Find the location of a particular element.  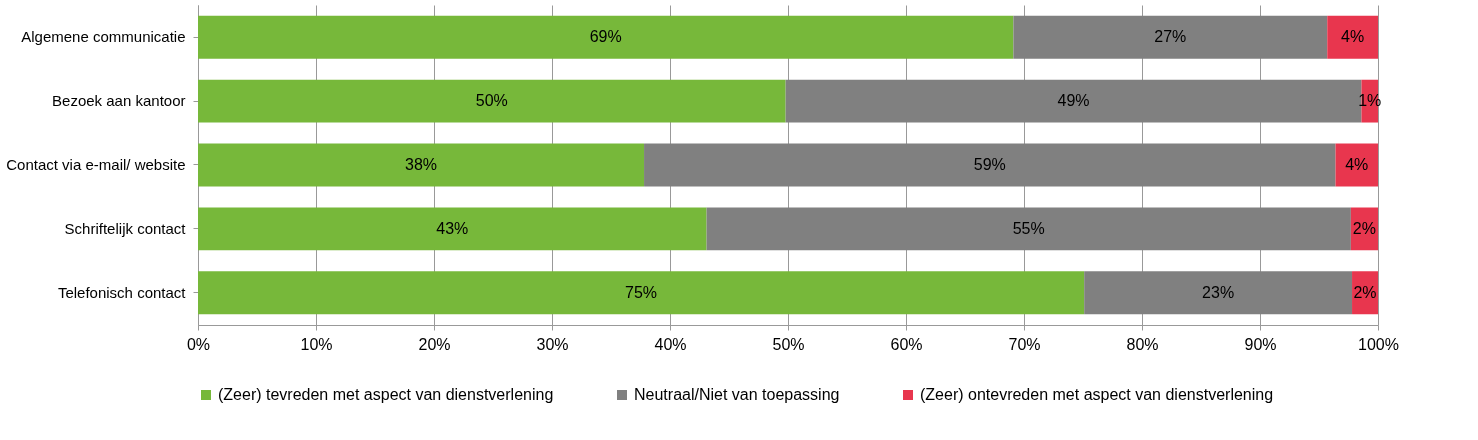

x-tick-label: 10% is located at coordinates (316, 344).